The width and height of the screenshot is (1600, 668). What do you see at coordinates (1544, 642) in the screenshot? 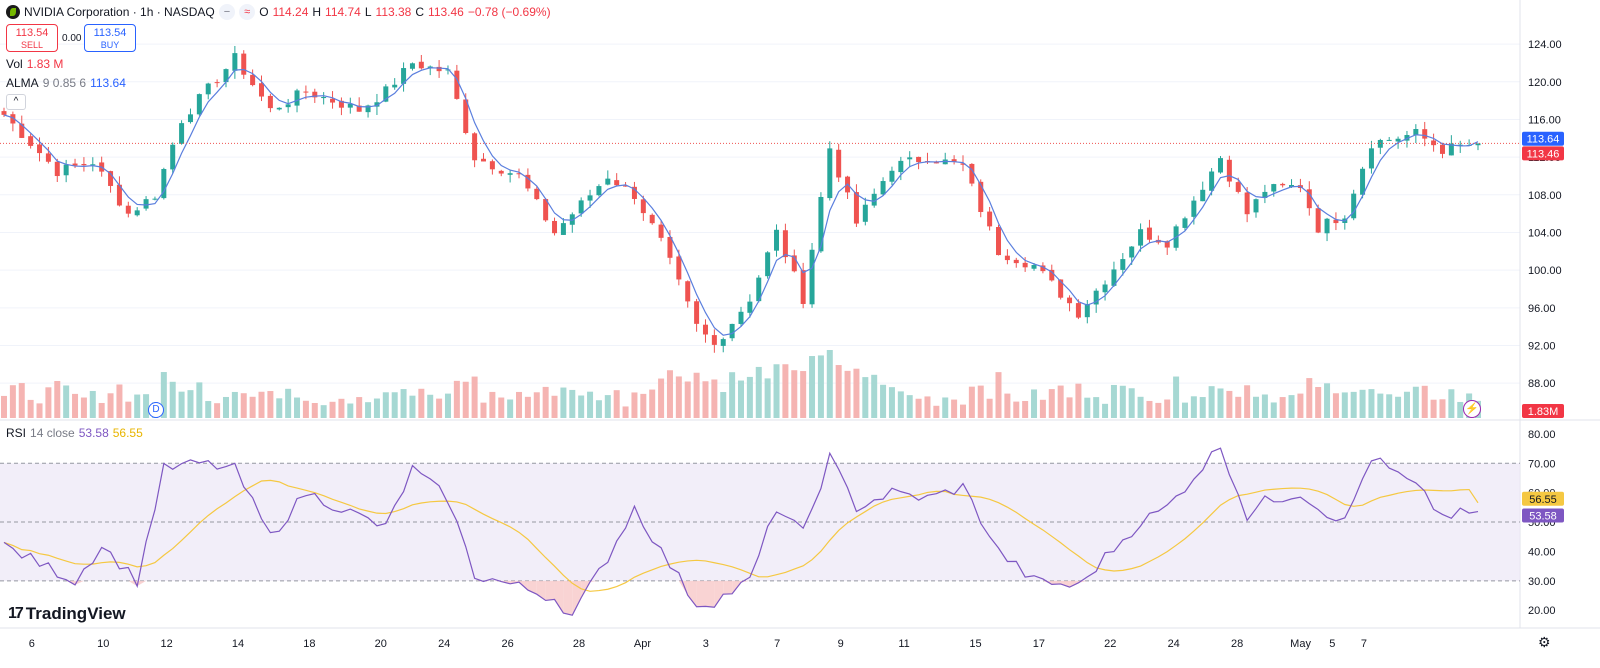
I see `settings-icon: ⚙` at bounding box center [1544, 642].